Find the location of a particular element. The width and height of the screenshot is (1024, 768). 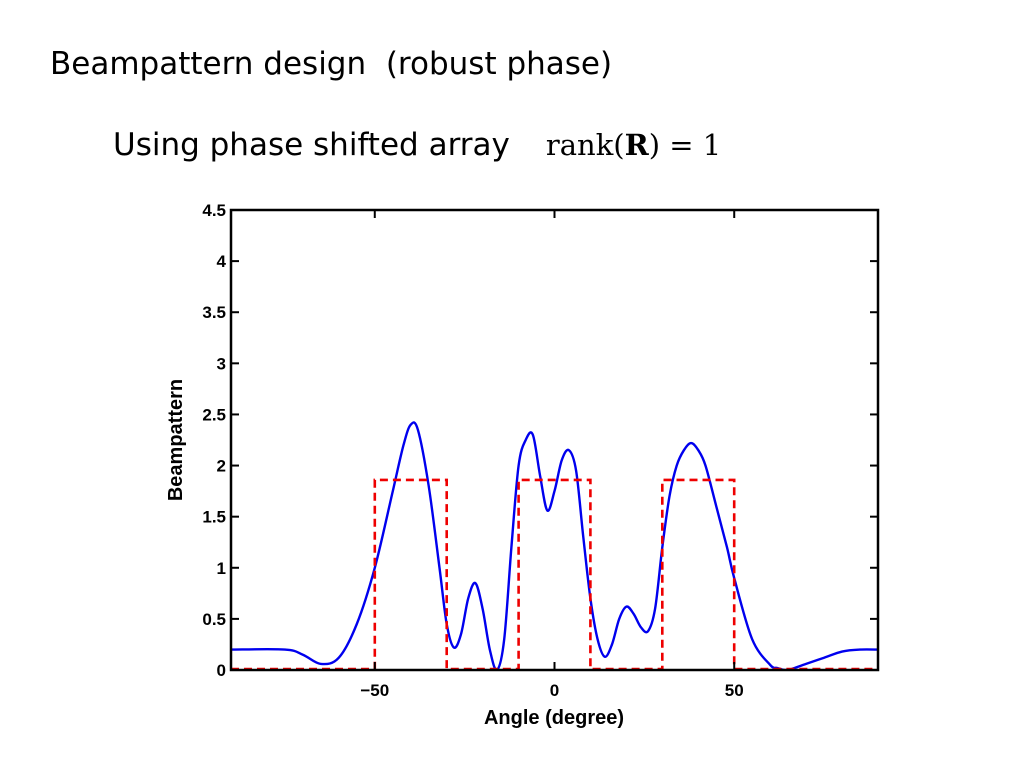

slide-title: Beampattern design (robust phase) is located at coordinates (331, 64).